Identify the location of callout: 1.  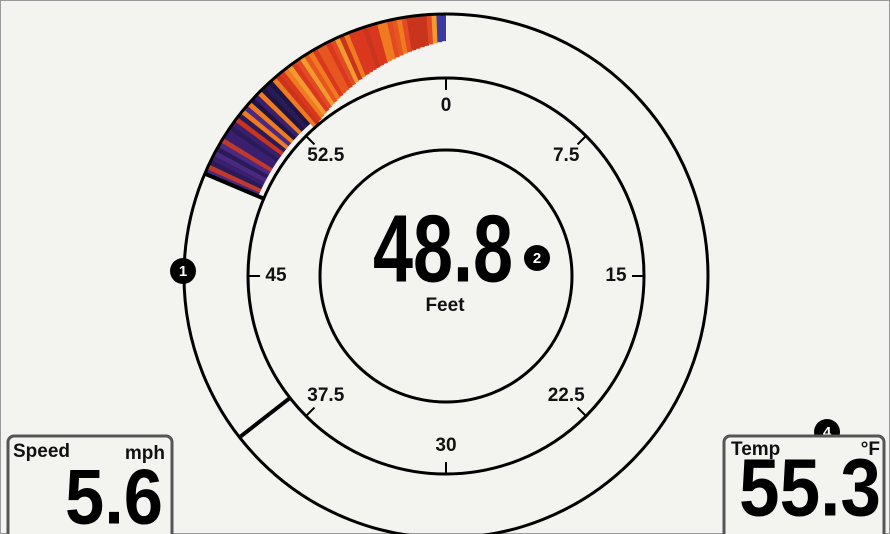
(183, 271).